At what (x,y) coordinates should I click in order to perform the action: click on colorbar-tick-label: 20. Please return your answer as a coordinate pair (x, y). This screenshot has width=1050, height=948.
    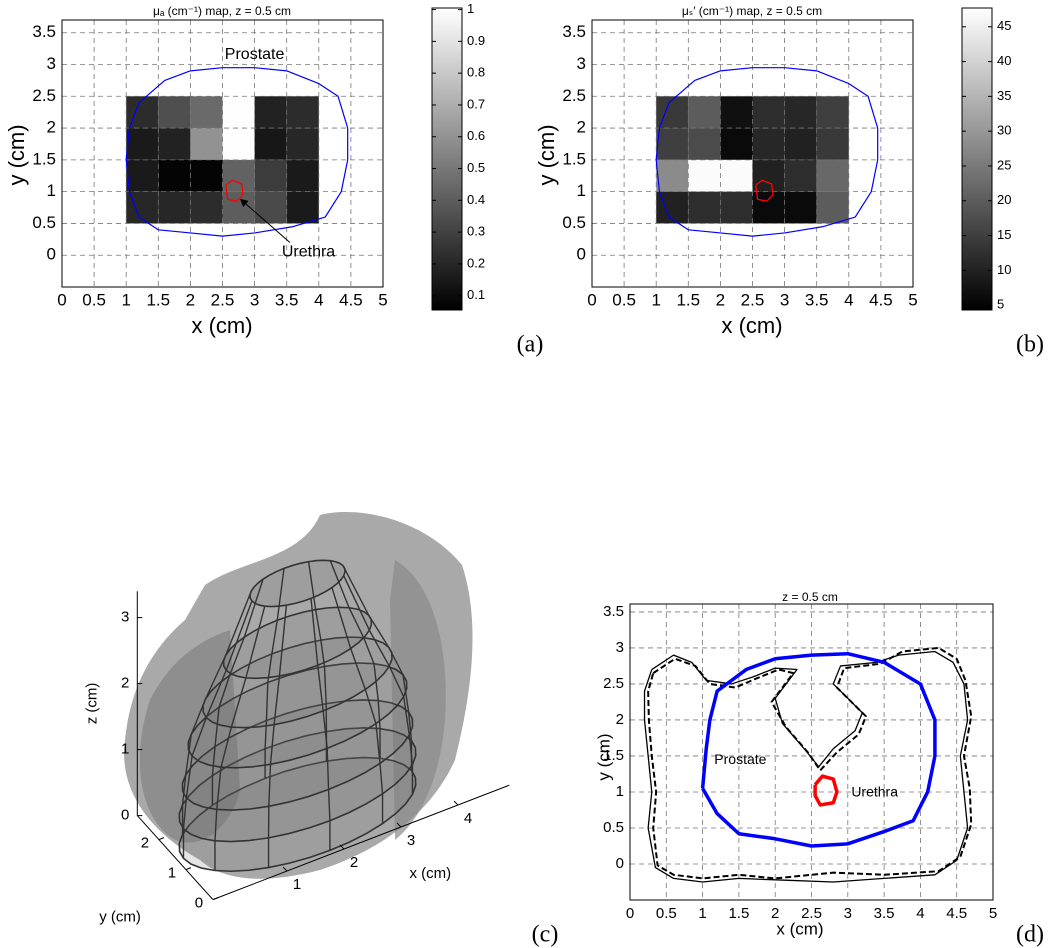
    Looking at the image, I should click on (1004, 199).